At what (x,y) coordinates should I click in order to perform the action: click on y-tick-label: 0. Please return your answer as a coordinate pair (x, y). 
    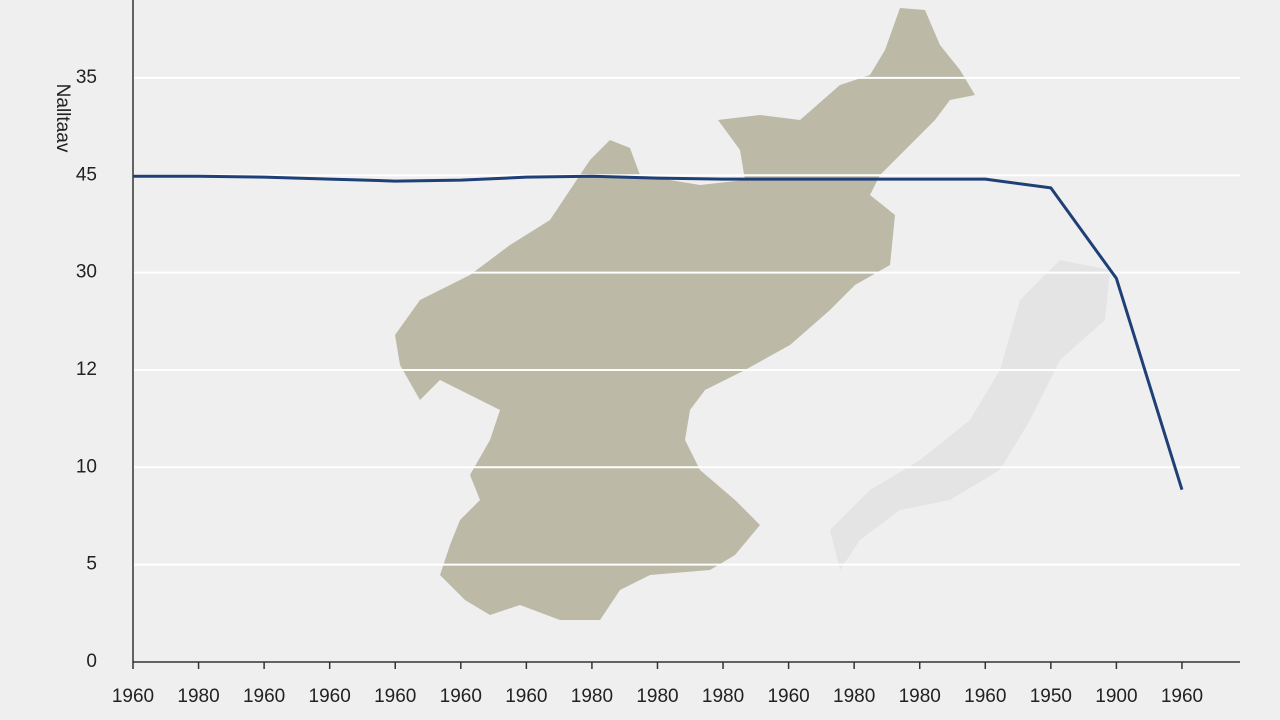
    Looking at the image, I should click on (91, 661).